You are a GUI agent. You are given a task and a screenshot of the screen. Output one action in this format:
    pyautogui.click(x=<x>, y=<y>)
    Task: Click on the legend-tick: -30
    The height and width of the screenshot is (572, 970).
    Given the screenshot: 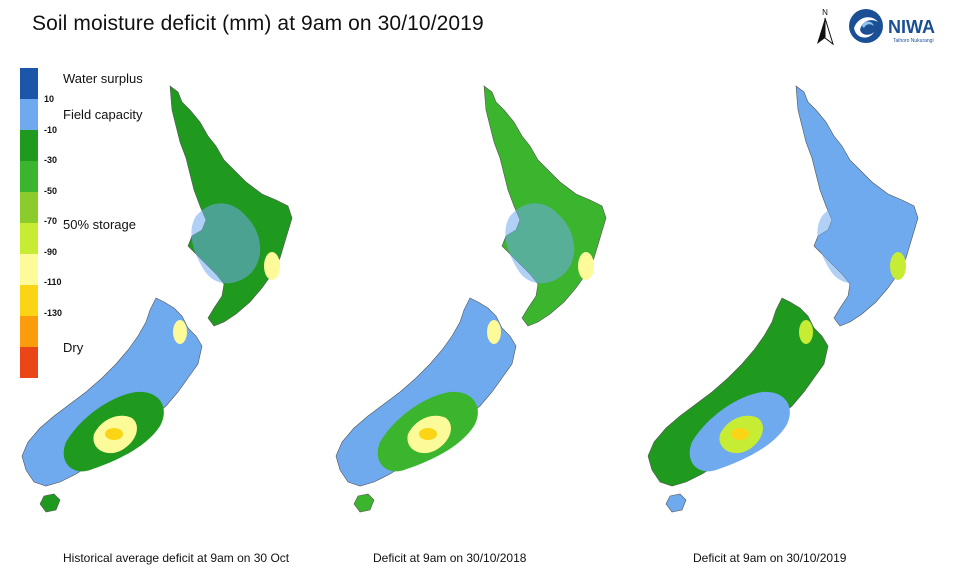 What is the action you would take?
    pyautogui.click(x=51, y=160)
    